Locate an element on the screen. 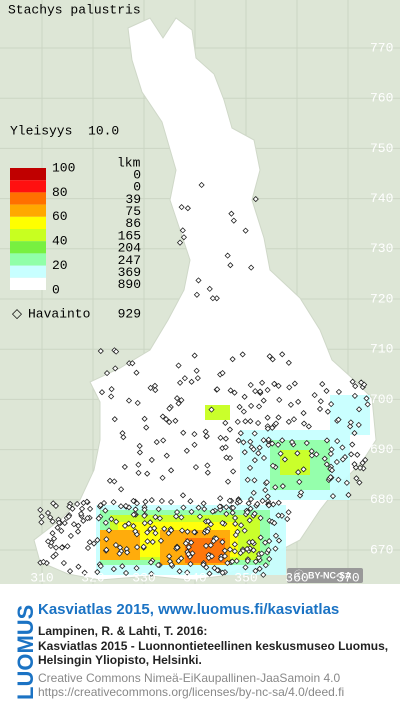 This screenshot has width=400, height=707. grid-label: 310 is located at coordinates (41, 577).